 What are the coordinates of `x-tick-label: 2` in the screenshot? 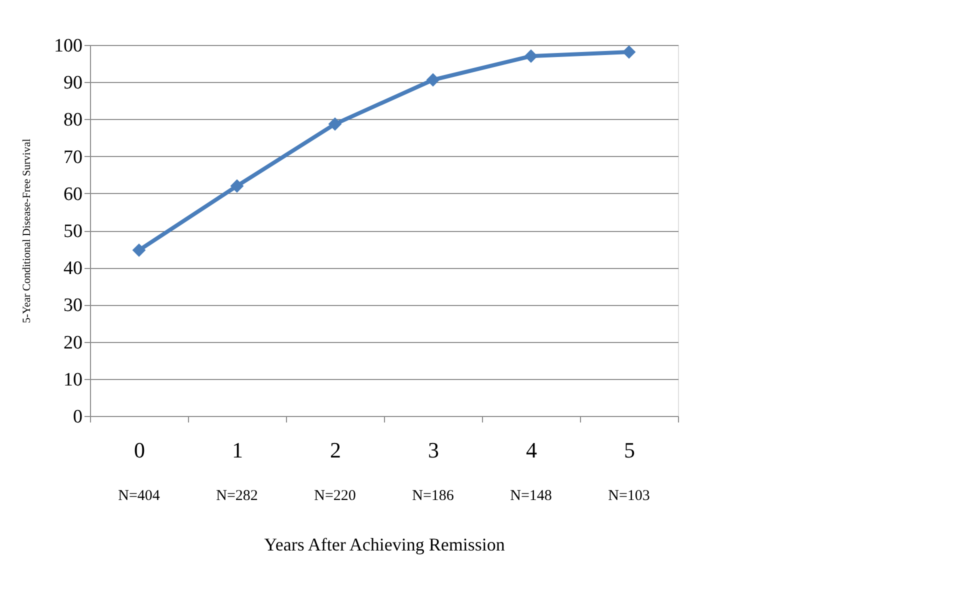 It's located at (335, 450).